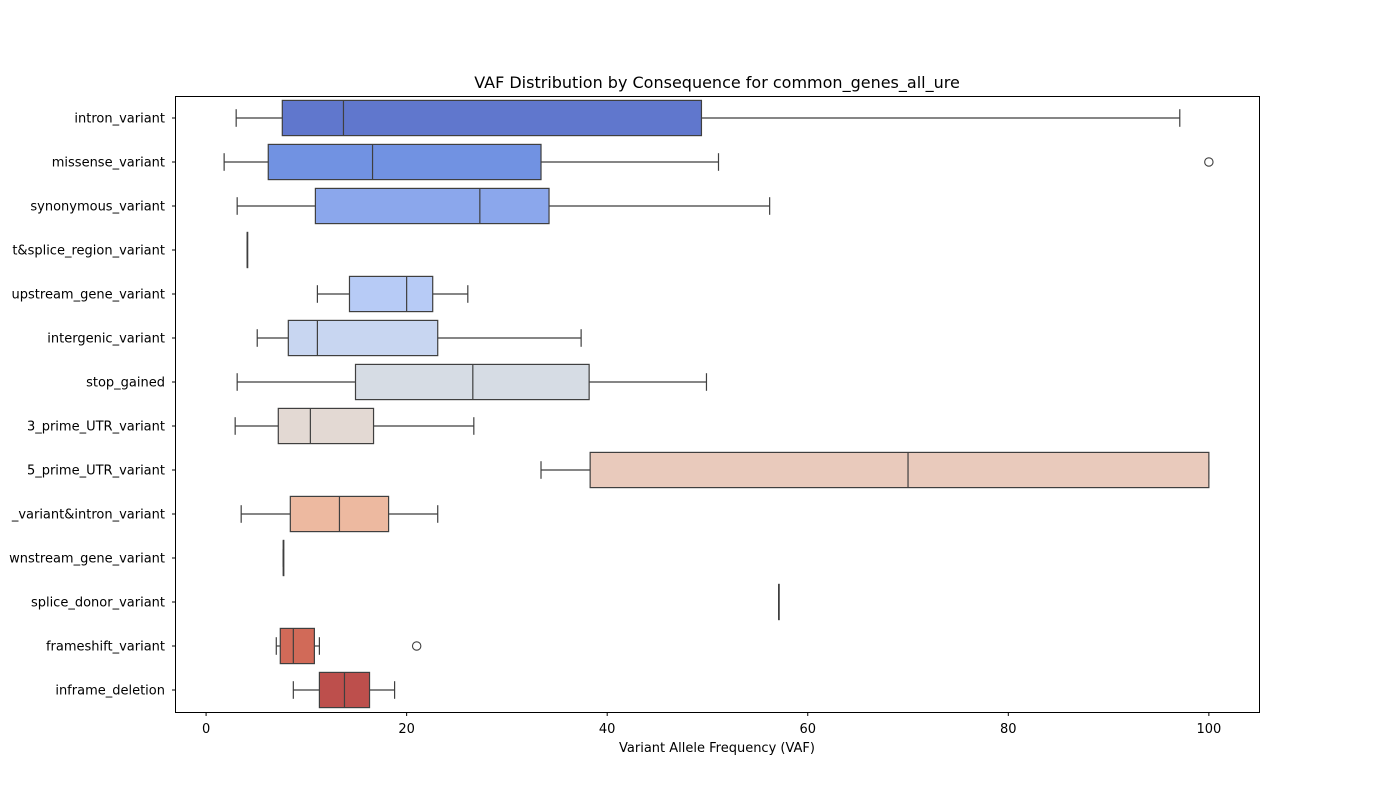 This screenshot has height=804, width=1400. I want to click on x-tick-label: 100, so click(1208, 729).